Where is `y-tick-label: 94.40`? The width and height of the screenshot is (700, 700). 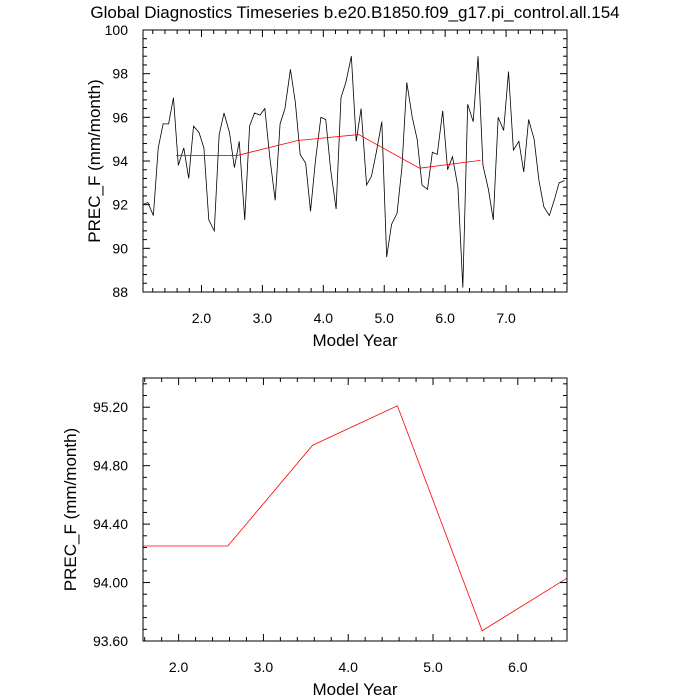
y-tick-label: 94.40 is located at coordinates (110, 524).